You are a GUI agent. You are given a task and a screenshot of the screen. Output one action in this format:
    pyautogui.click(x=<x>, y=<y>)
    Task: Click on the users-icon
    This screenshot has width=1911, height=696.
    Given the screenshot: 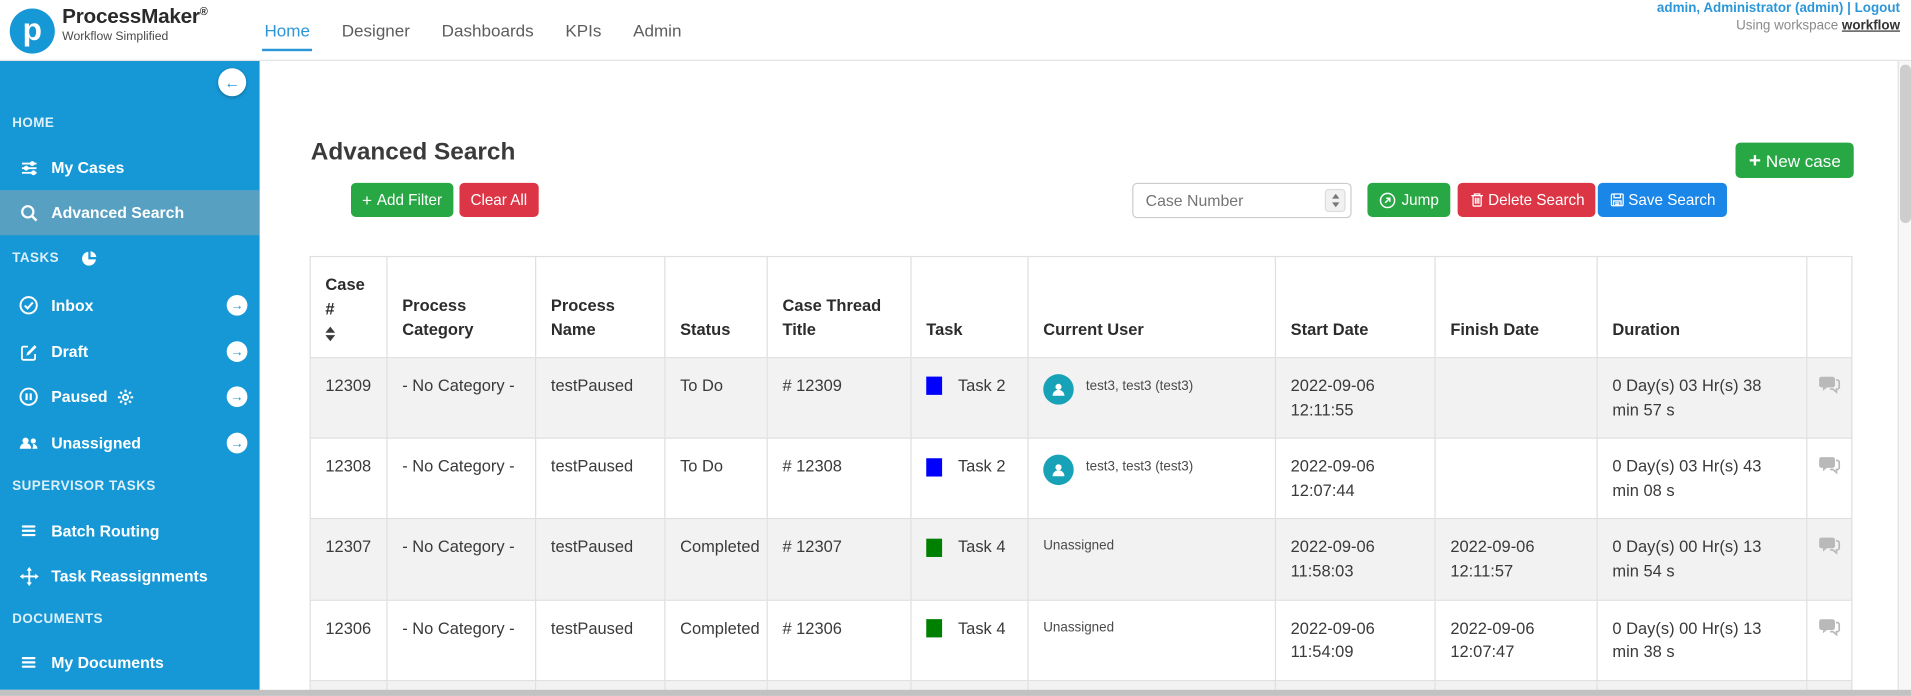 What is the action you would take?
    pyautogui.click(x=28, y=443)
    